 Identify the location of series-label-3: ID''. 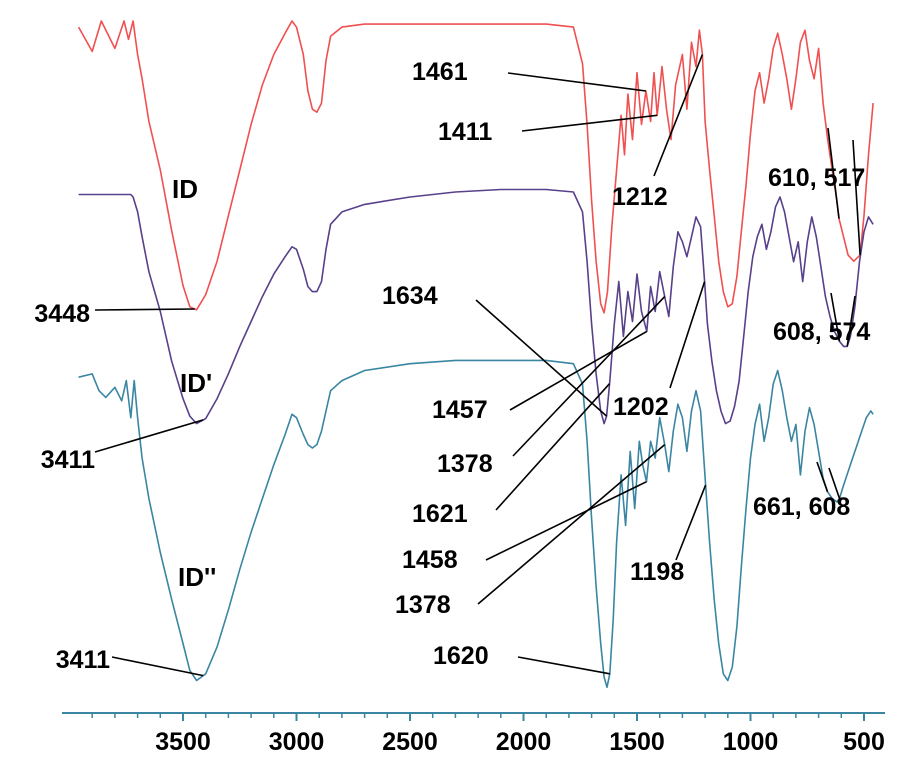
(197, 577).